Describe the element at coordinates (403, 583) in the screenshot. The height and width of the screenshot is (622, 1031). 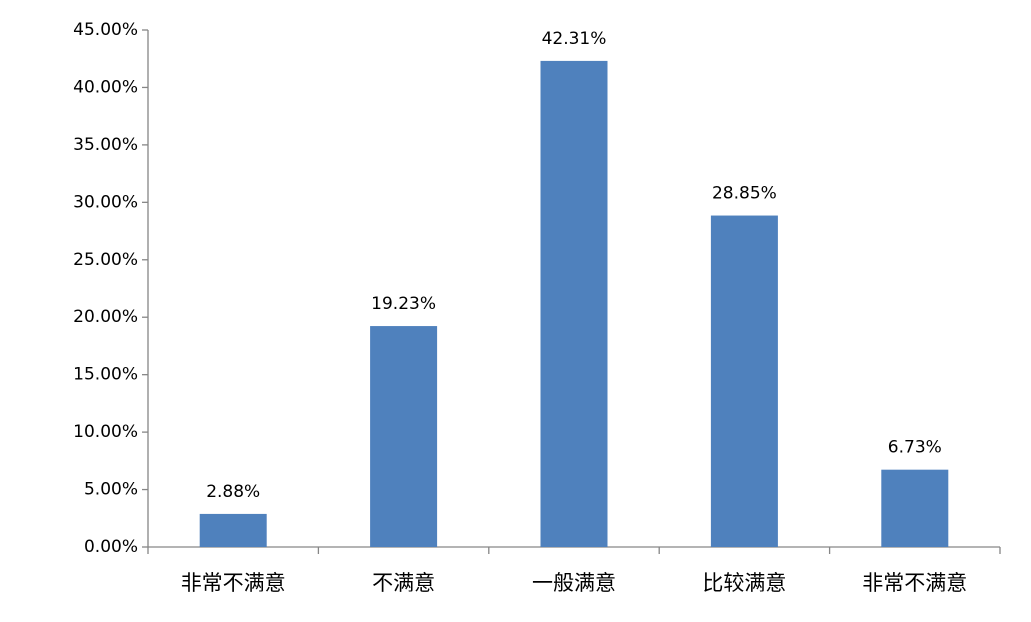
I see `x-category-label: 不满意` at that location.